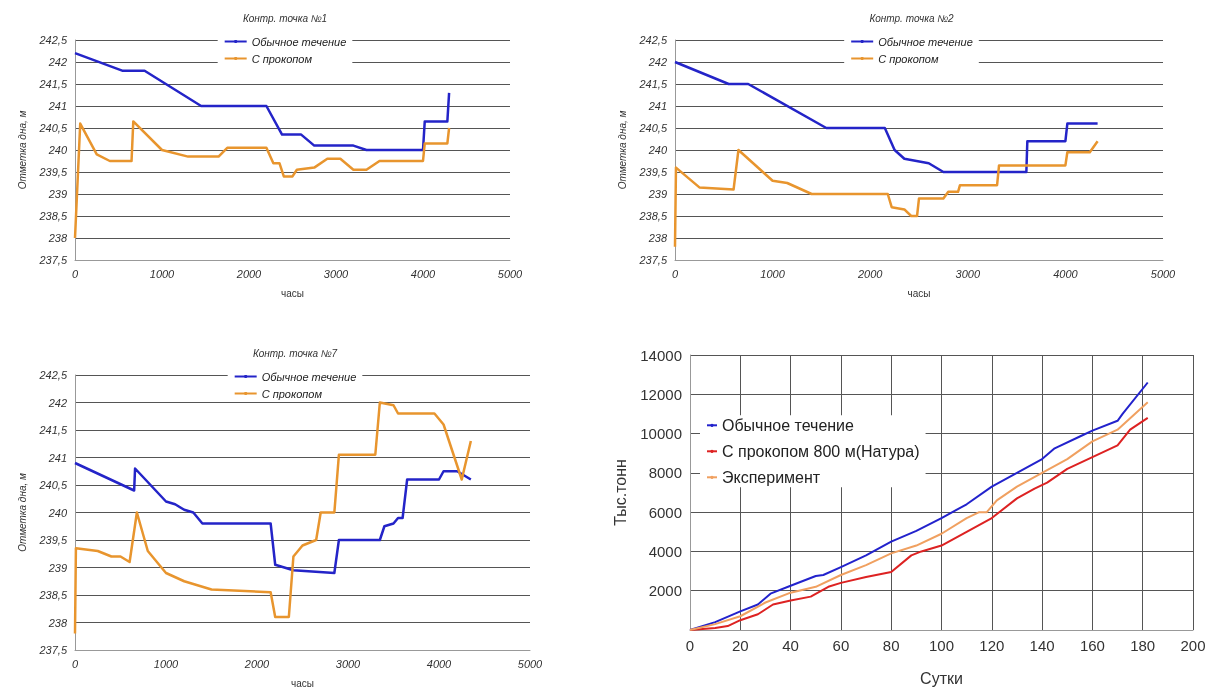 Image resolution: width=1223 pixels, height=700 pixels. Describe the element at coordinates (620, 492) in the screenshot. I see `y-axis-title: Тыс.тонн` at that location.